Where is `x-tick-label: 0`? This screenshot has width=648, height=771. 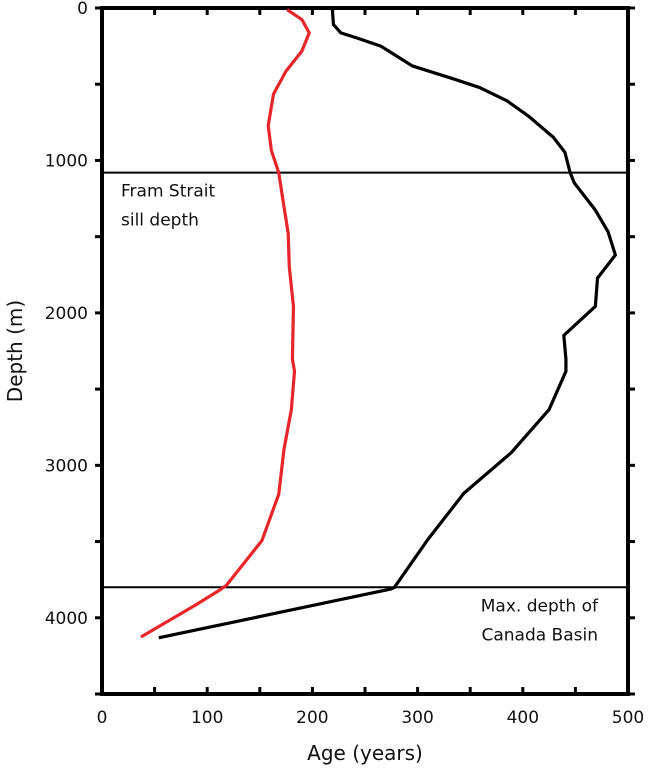 x-tick-label: 0 is located at coordinates (102, 718).